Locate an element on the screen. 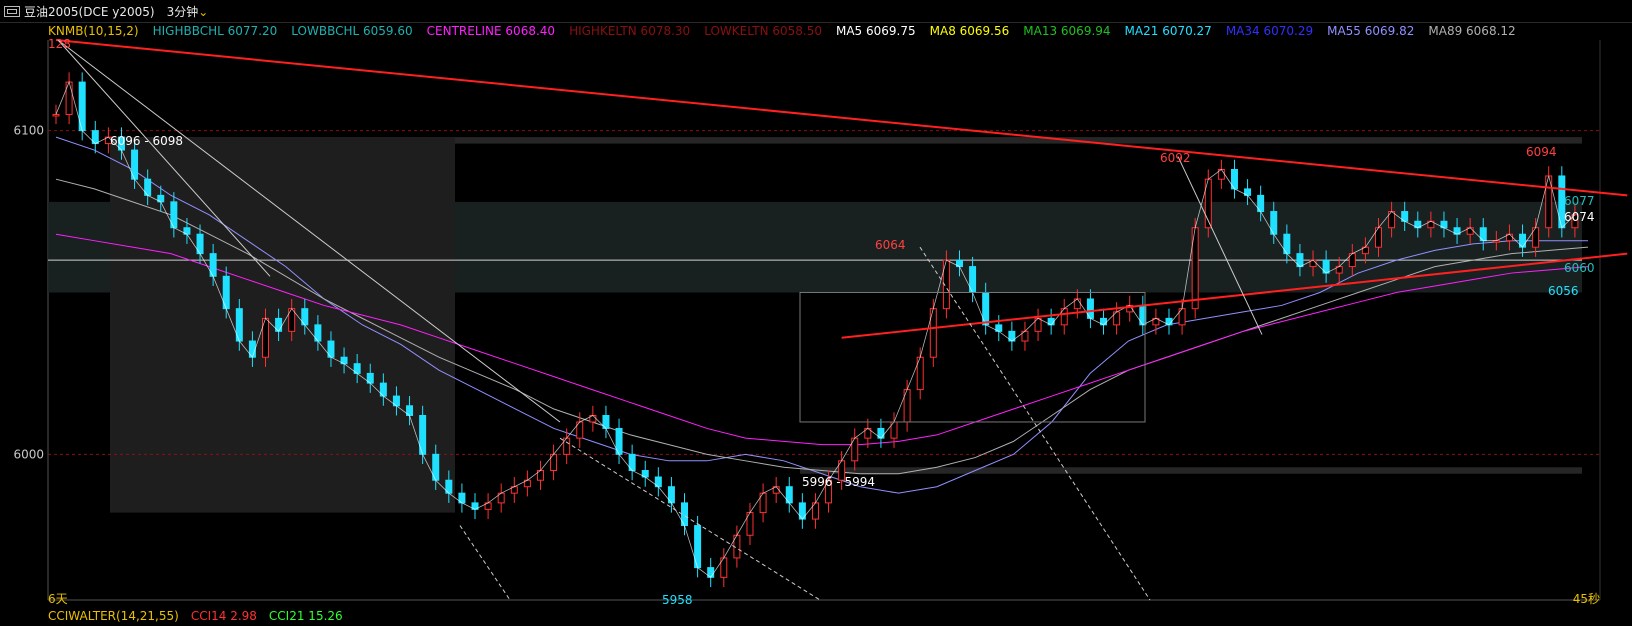  y-tick-label: 6000 is located at coordinates (28, 454).